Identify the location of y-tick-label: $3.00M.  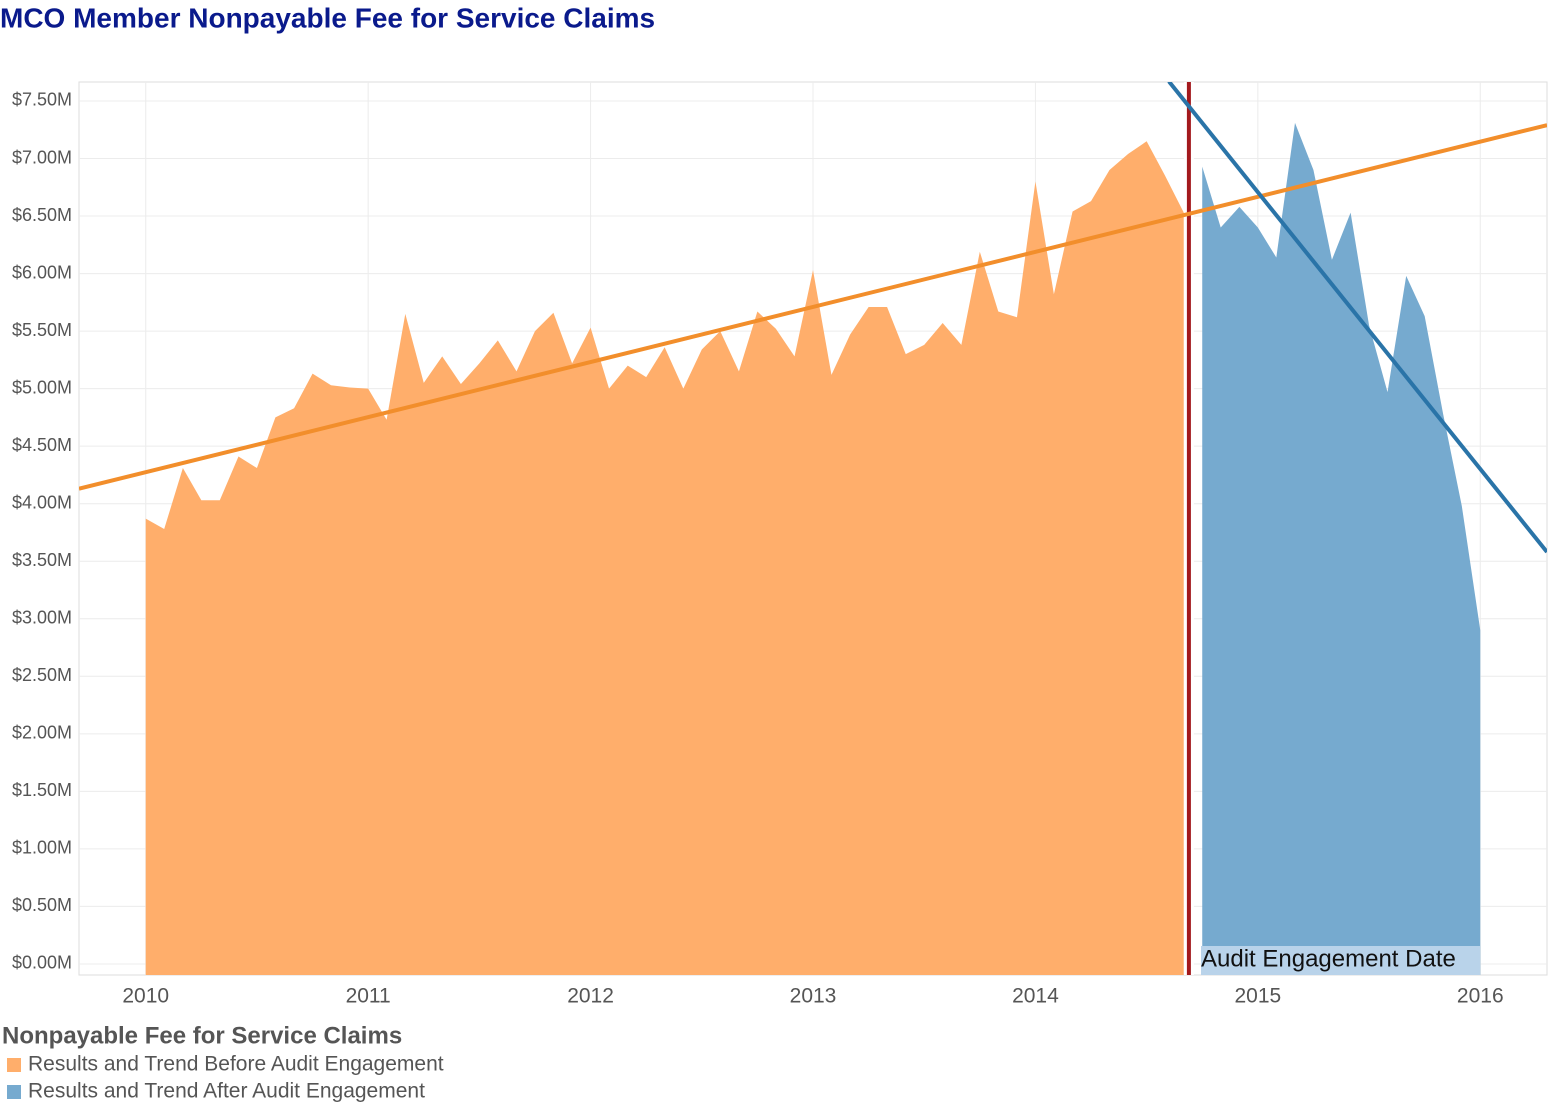
(42, 618).